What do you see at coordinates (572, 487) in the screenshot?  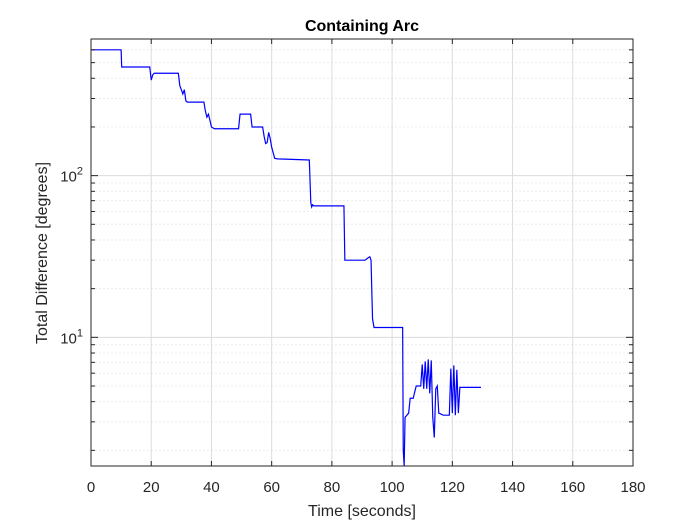 I see `x-tick-label: 160` at bounding box center [572, 487].